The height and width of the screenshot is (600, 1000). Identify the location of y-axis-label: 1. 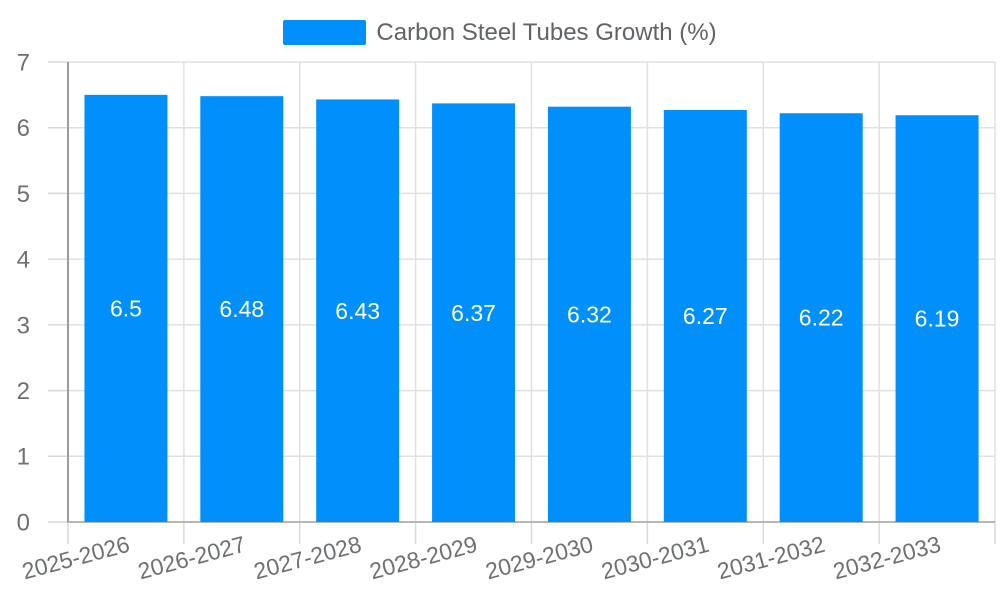
(23, 457).